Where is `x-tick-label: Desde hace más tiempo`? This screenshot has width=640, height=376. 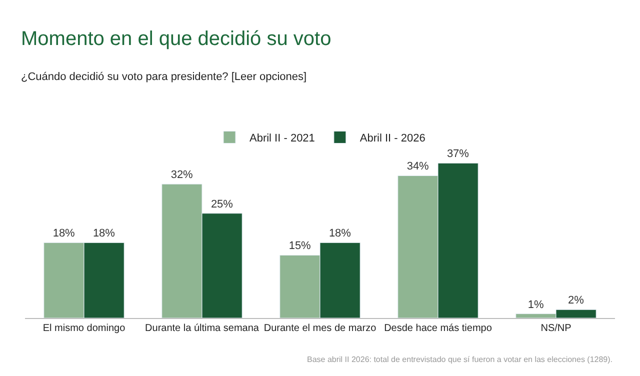
x-tick-label: Desde hace más tiempo is located at coordinates (438, 328).